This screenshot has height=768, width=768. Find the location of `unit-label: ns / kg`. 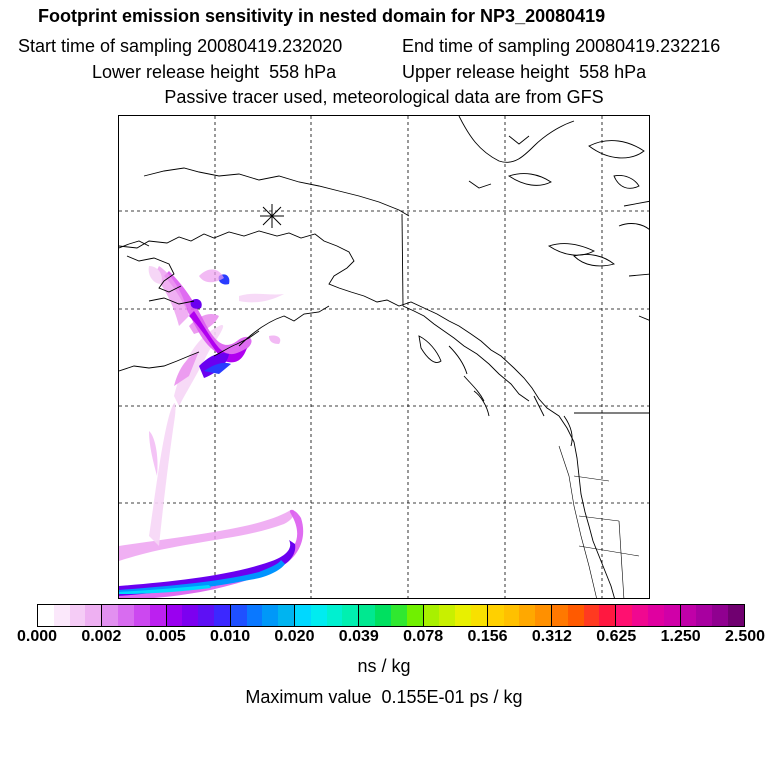

unit-label: ns / kg is located at coordinates (384, 666).